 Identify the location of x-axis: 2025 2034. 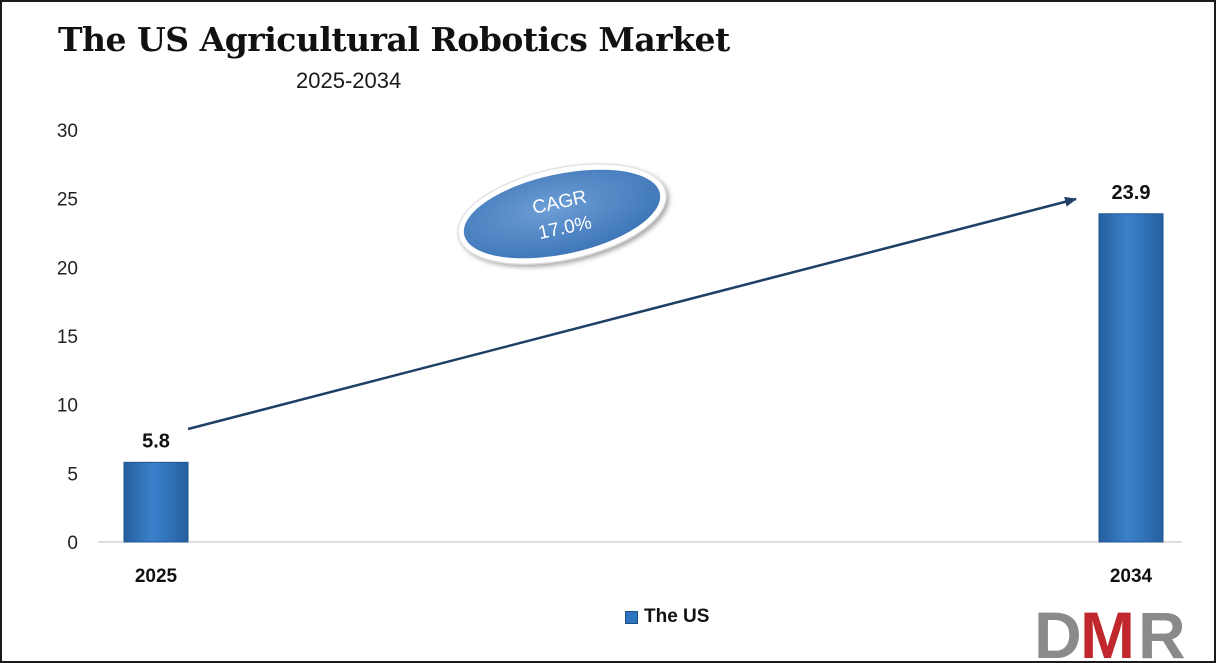
(644, 576).